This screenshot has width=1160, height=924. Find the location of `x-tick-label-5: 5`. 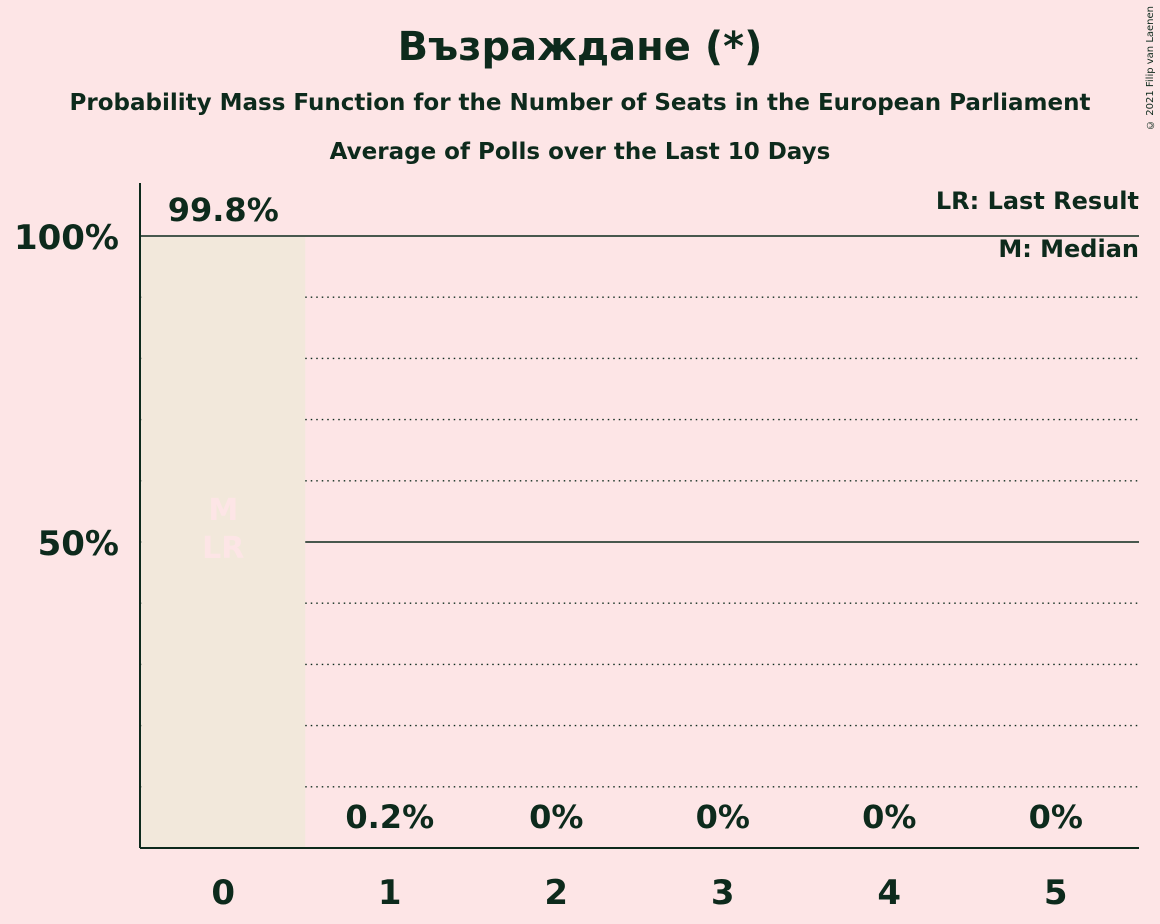

x-tick-label-5: 5 is located at coordinates (1056, 893).